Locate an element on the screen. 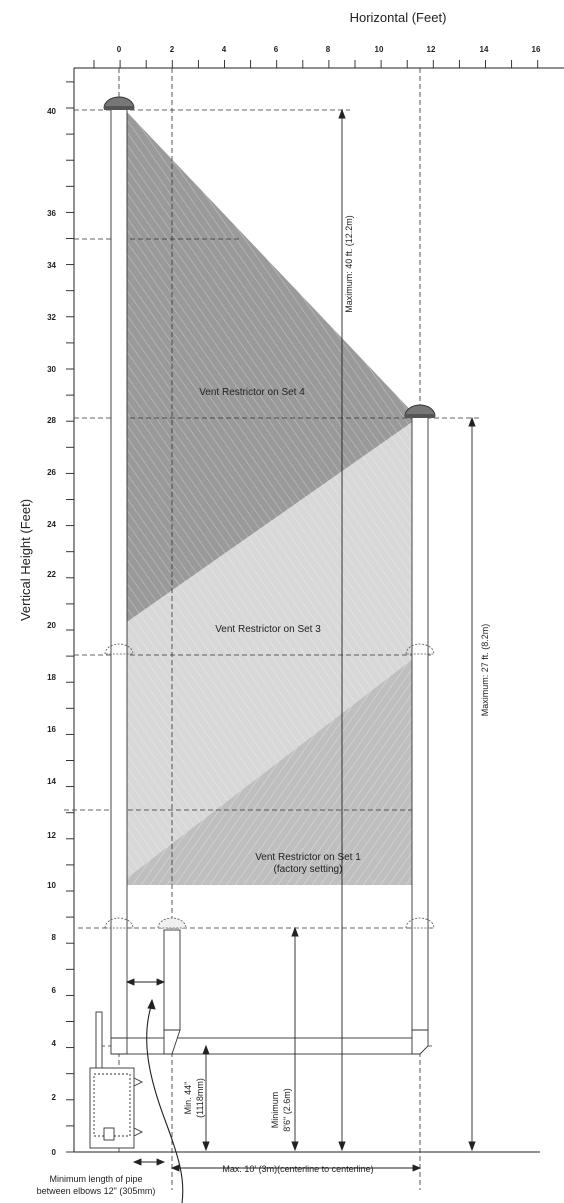  appliance-flue-post is located at coordinates (99, 1043).